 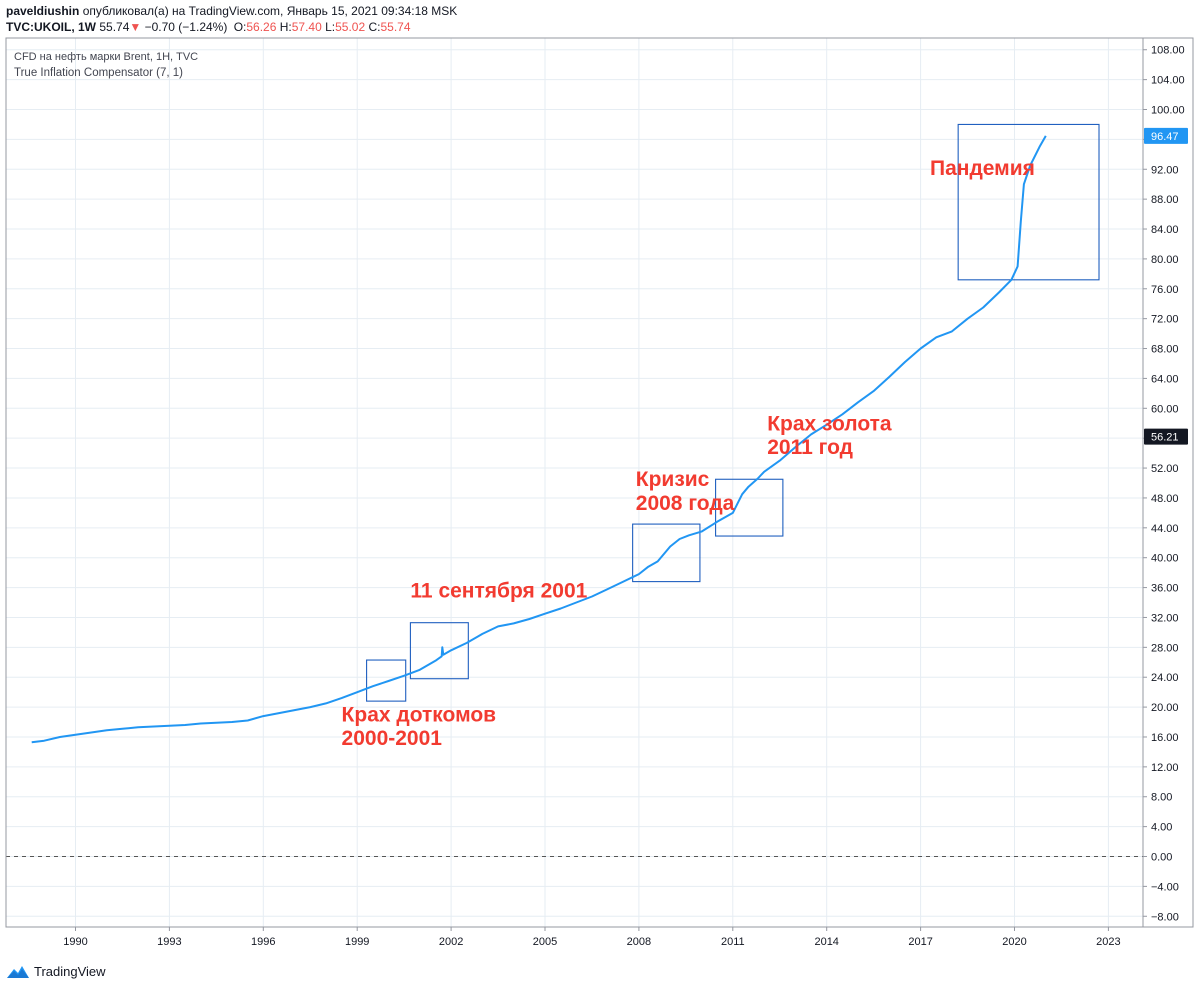 What do you see at coordinates (186, 27) in the screenshot?
I see `price-change: −0.70 (−1.24%)` at bounding box center [186, 27].